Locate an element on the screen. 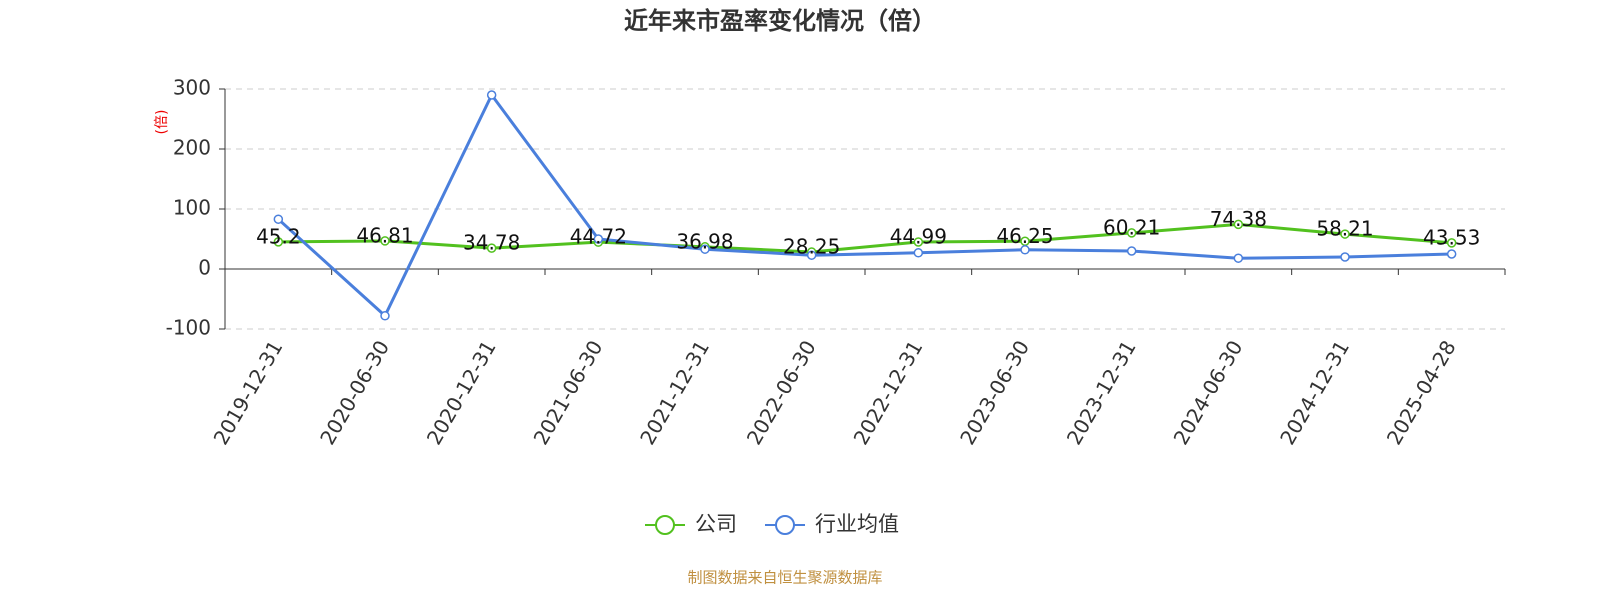  data-label: 44.99 is located at coordinates (918, 237).